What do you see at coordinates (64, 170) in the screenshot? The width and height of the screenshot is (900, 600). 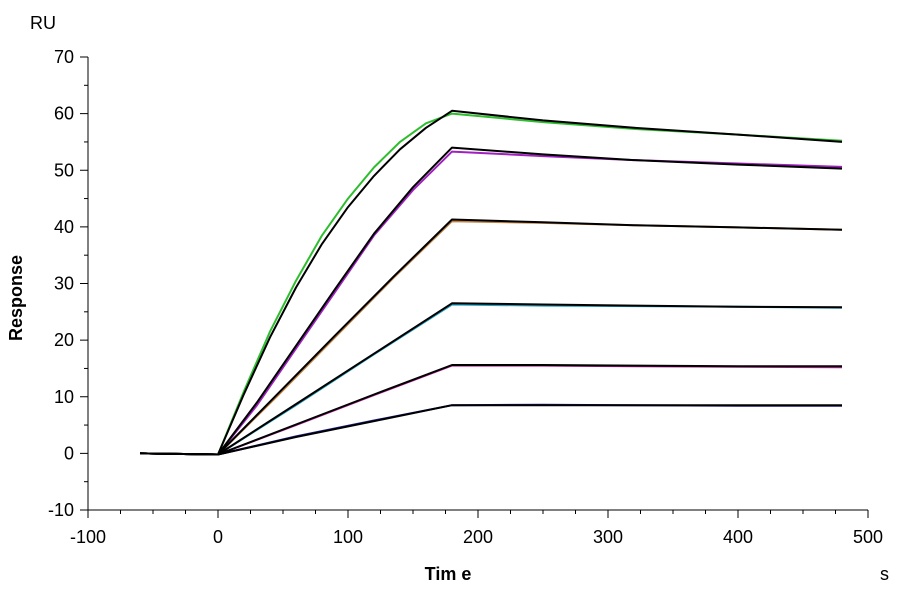 I see `y-tick-label: 50` at bounding box center [64, 170].